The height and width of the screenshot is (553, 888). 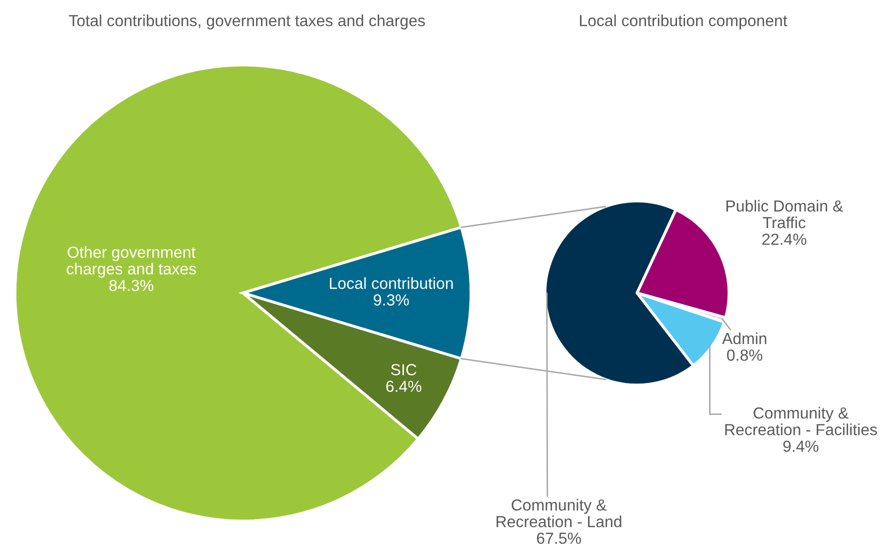 I want to click on data-label: 0.8%, so click(x=744, y=355).